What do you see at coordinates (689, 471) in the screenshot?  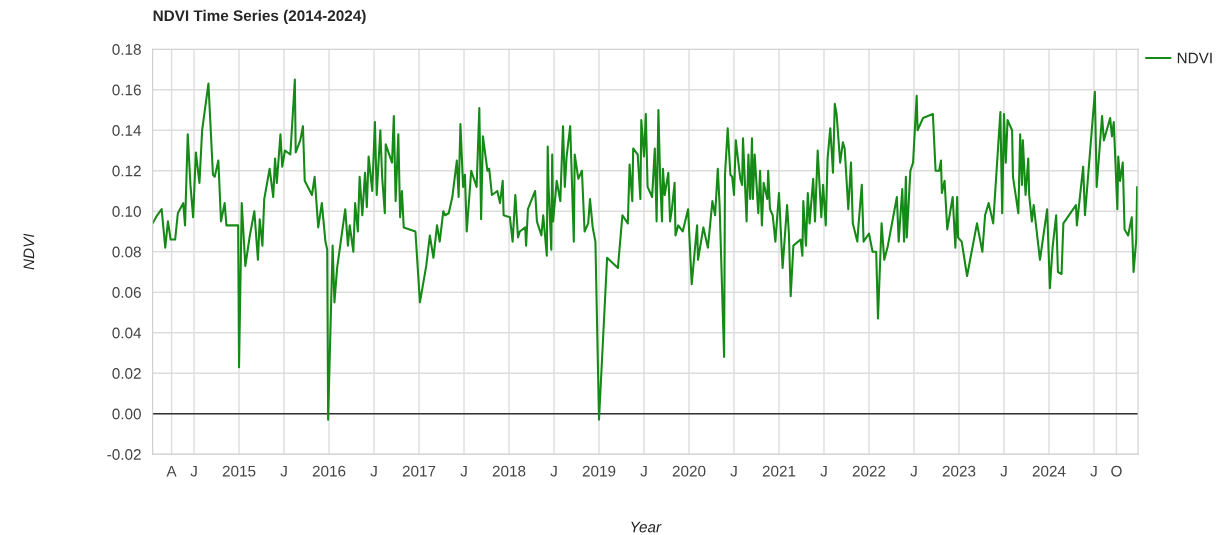 I see `x-tick-label: 2020` at bounding box center [689, 471].